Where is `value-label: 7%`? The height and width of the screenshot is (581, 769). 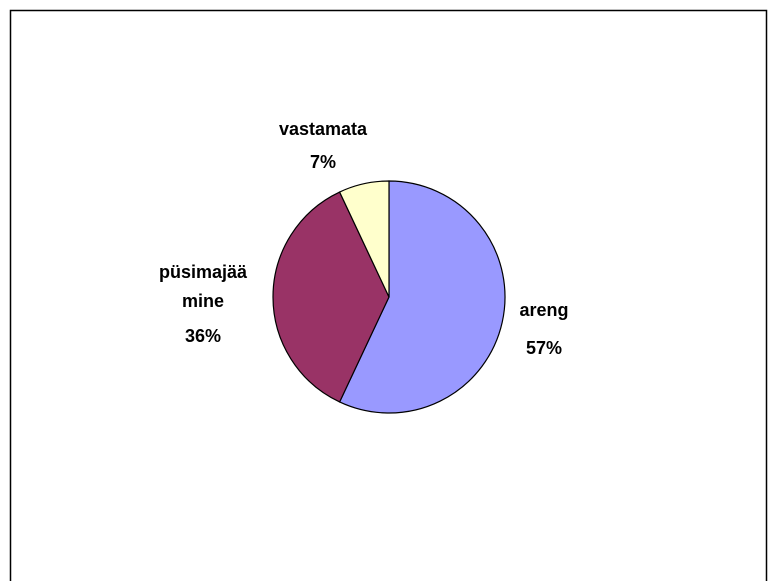
value-label: 7% is located at coordinates (322, 162).